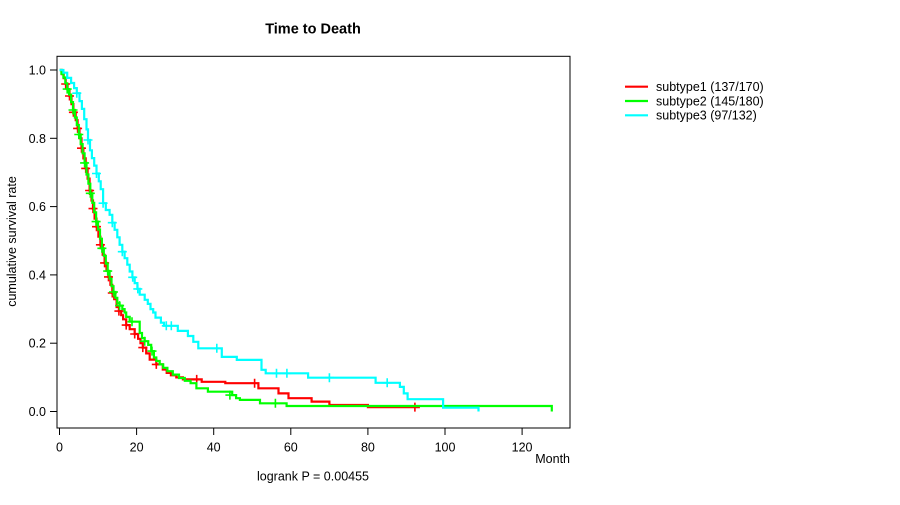  What do you see at coordinates (710, 101) in the screenshot?
I see `legend-label-subtype2: subtype2 (145/180)` at bounding box center [710, 101].